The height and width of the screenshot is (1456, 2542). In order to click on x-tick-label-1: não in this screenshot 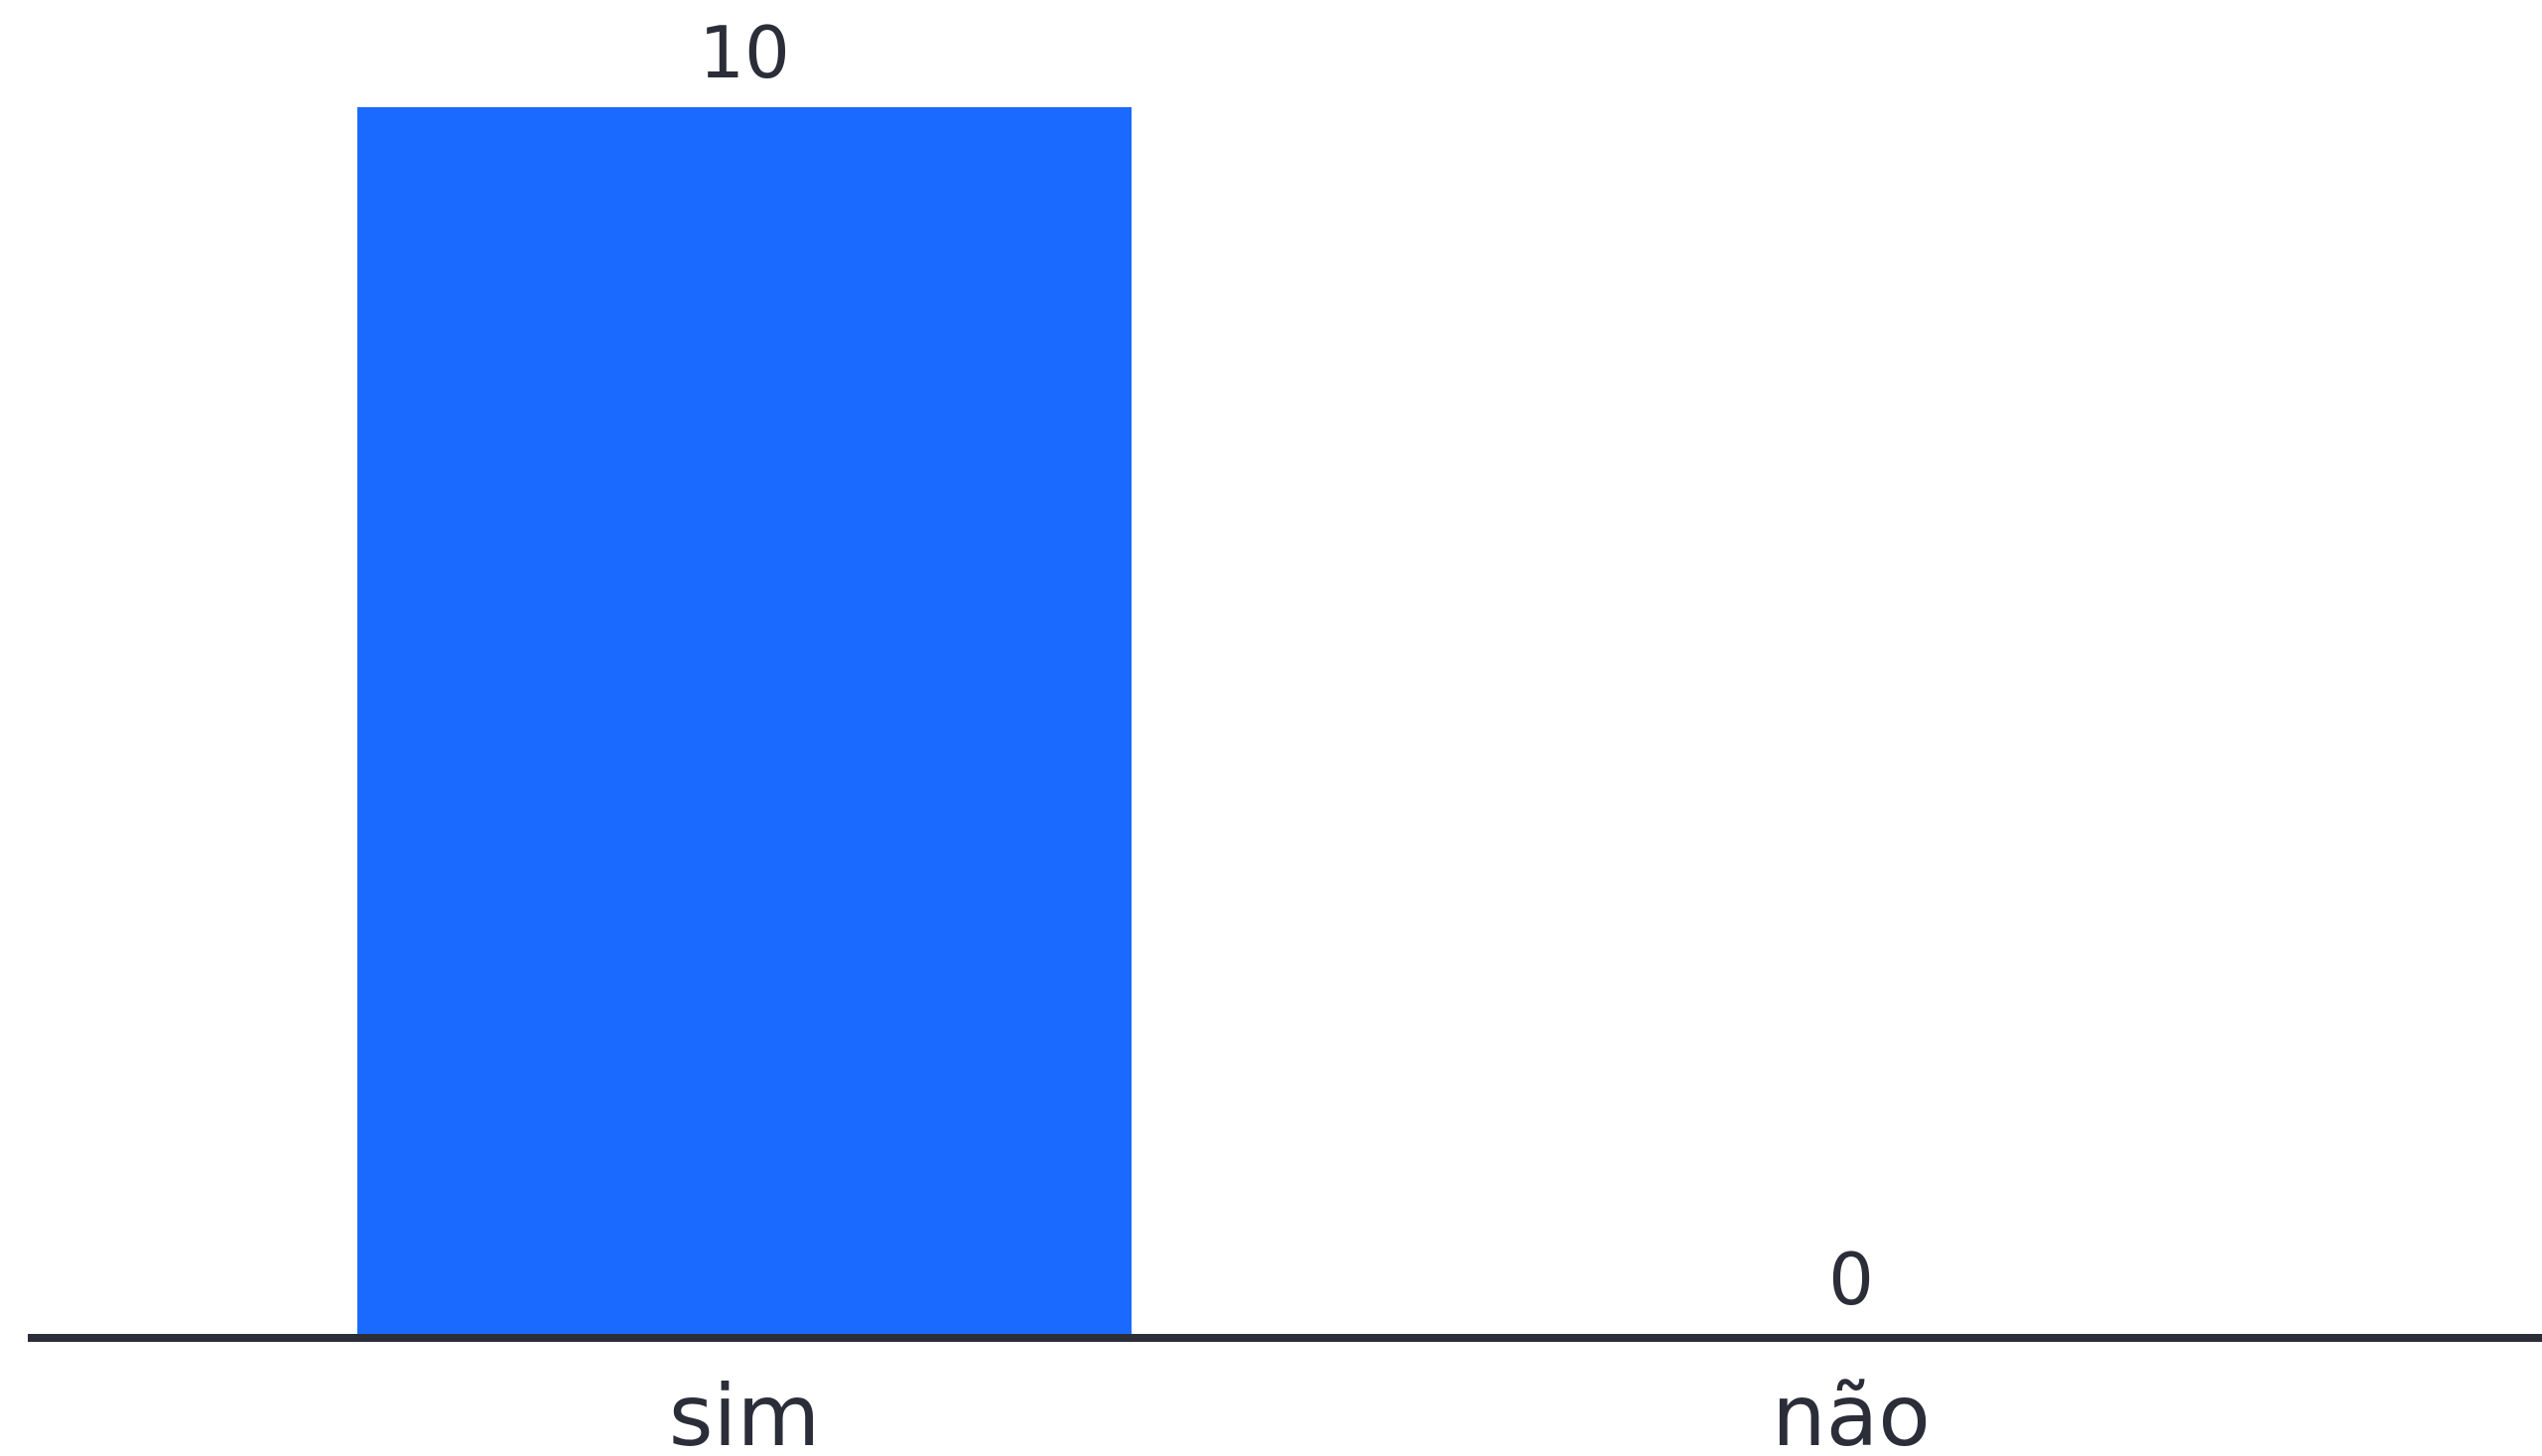, I will do `click(1852, 1411)`.